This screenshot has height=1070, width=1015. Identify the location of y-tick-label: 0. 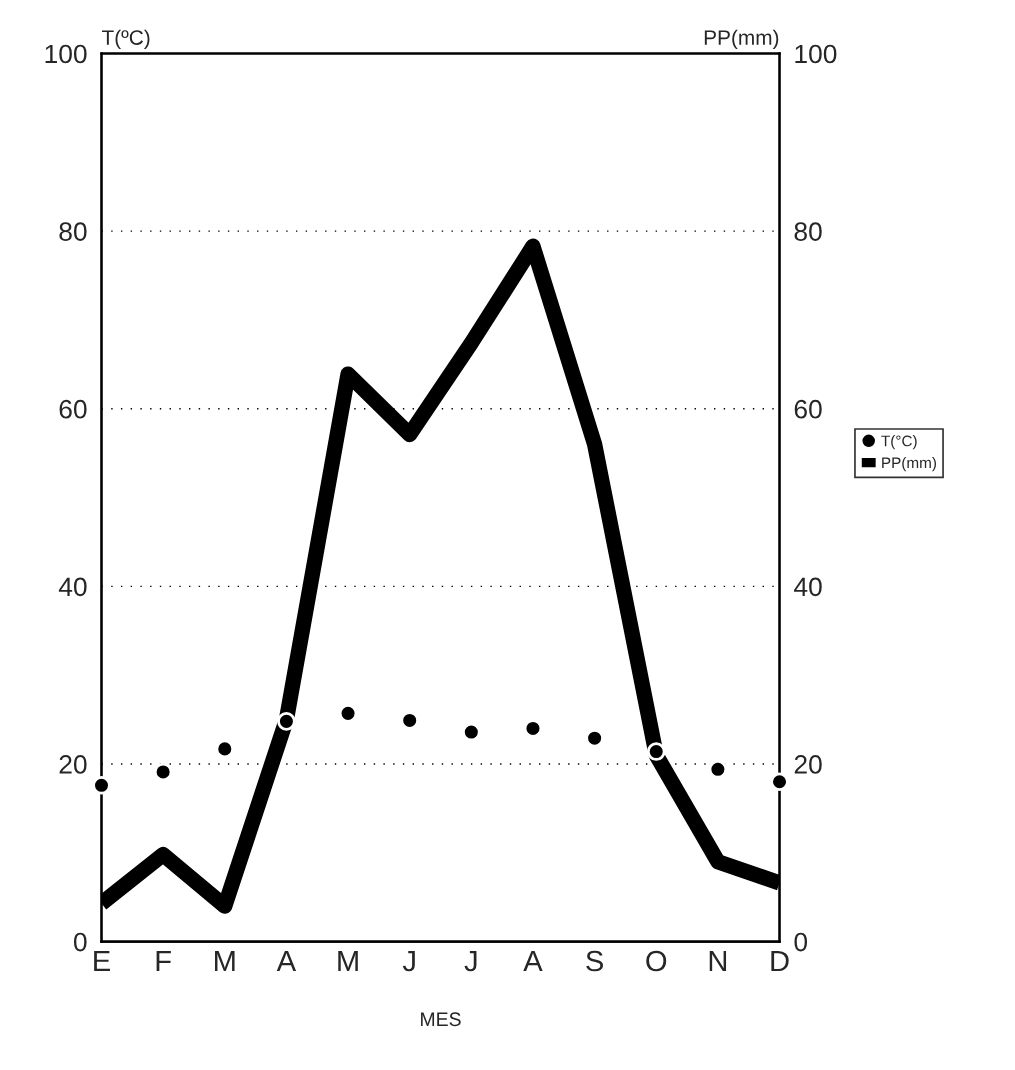
(80, 942).